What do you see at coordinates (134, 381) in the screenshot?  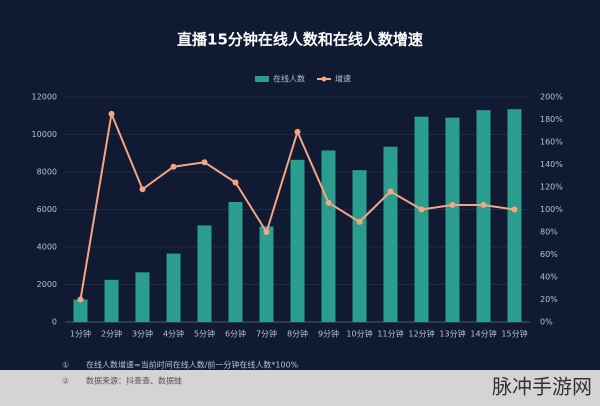 I see `note-text: 数据来源：抖查查、数据蛙` at bounding box center [134, 381].